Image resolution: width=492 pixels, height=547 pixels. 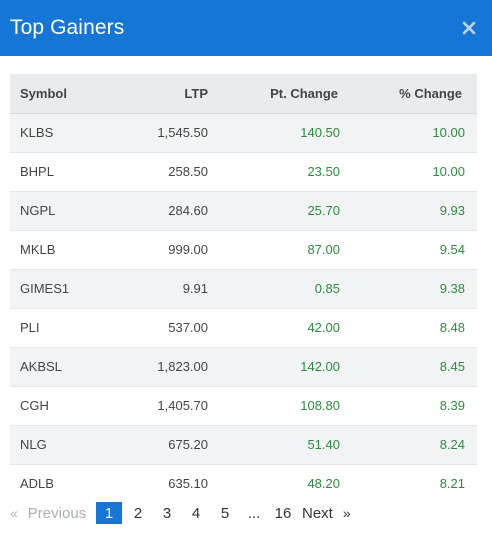 I want to click on cell-symbol: NLG, so click(x=65, y=445).